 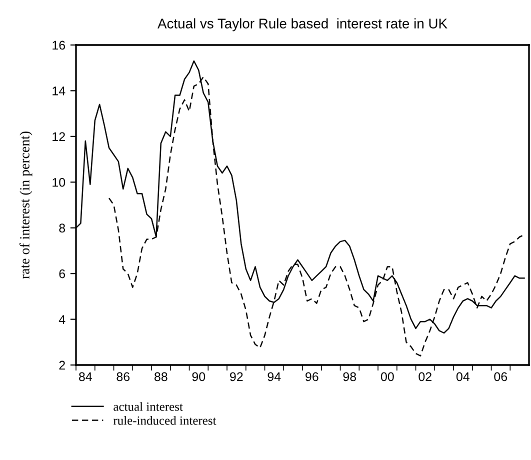 I want to click on x-tick-label: 02, so click(x=425, y=377).